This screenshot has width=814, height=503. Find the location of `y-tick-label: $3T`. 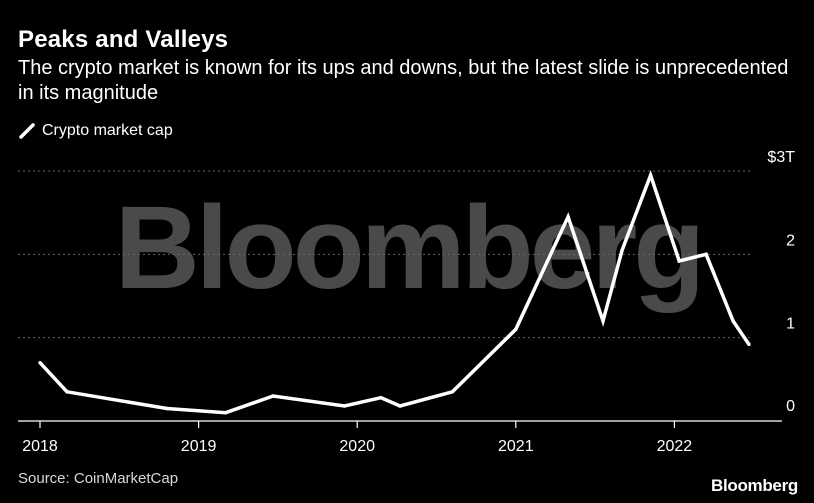

y-tick-label: $3T is located at coordinates (781, 157).